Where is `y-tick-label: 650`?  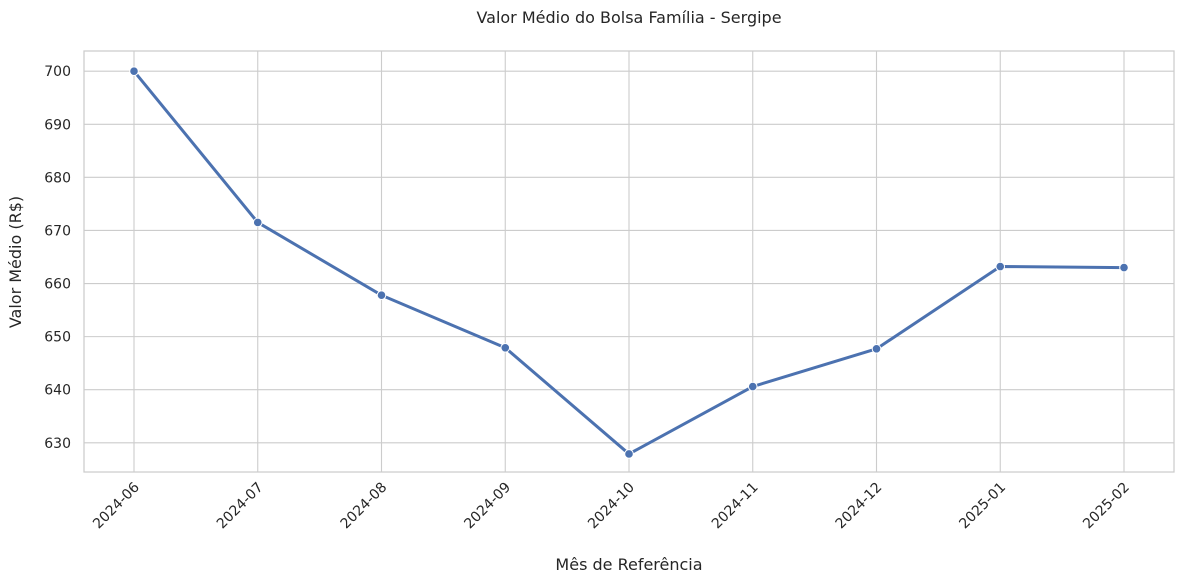 y-tick-label: 650 is located at coordinates (57, 338).